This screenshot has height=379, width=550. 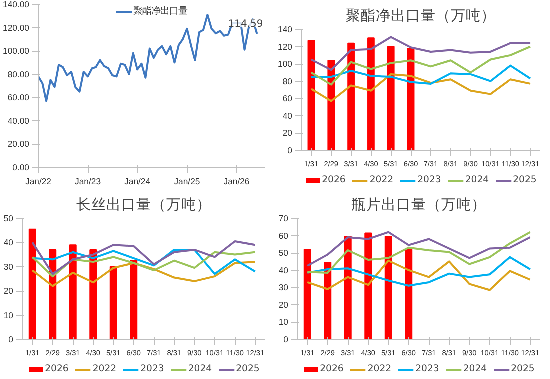 What do you see at coordinates (16, 51) in the screenshot?
I see `y-tick-label: 100.00` at bounding box center [16, 51].